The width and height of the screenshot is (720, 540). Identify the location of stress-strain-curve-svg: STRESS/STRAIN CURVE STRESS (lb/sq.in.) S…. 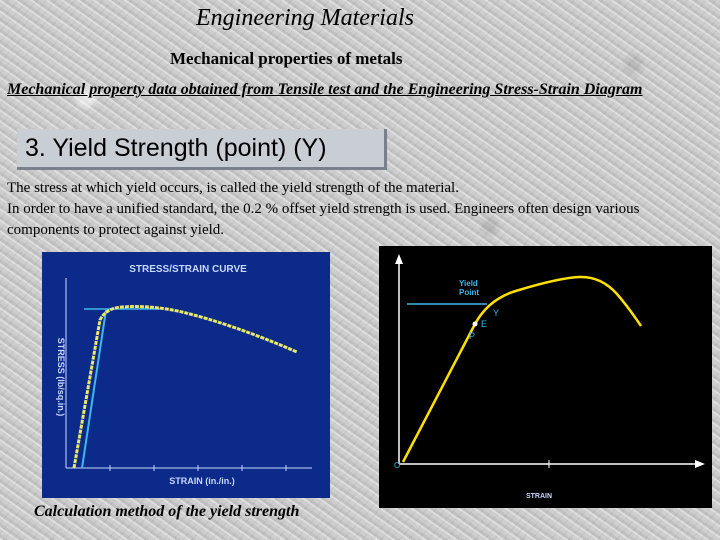
(184, 375).